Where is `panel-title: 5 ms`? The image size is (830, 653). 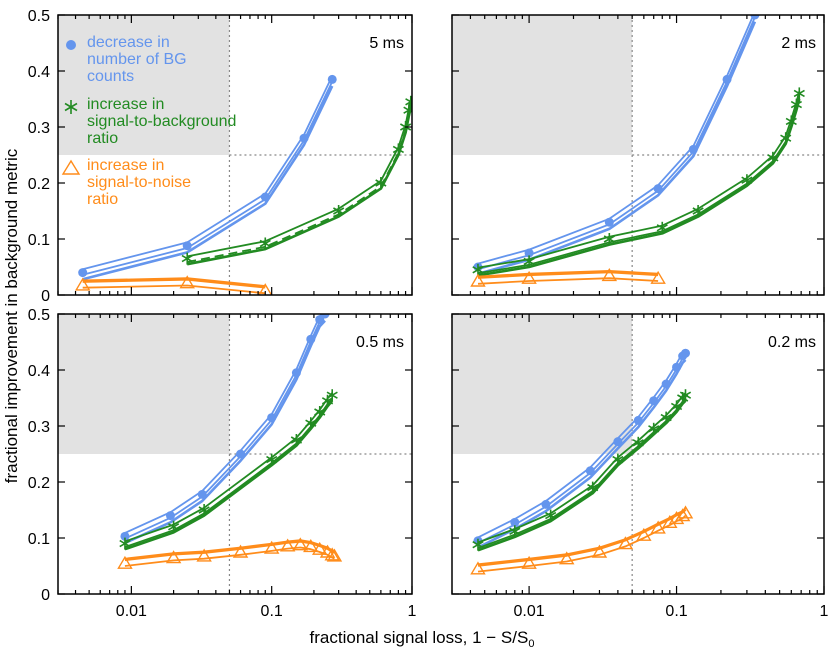 panel-title: 5 ms is located at coordinates (386, 43).